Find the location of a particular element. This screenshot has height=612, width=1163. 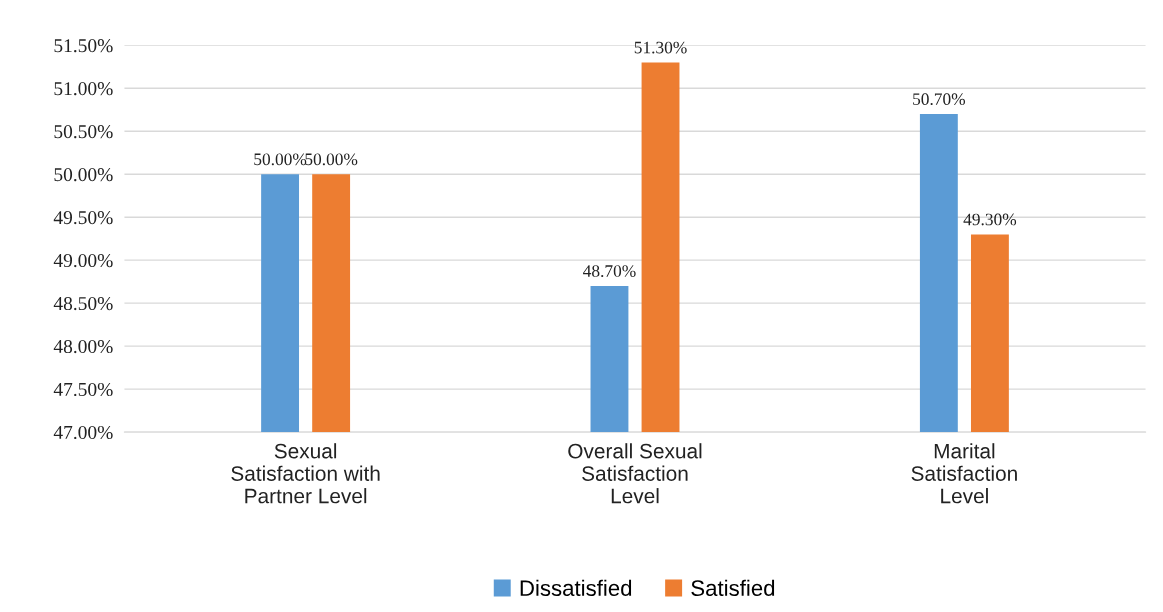

y-tick-label: 48.50% is located at coordinates (83, 303).